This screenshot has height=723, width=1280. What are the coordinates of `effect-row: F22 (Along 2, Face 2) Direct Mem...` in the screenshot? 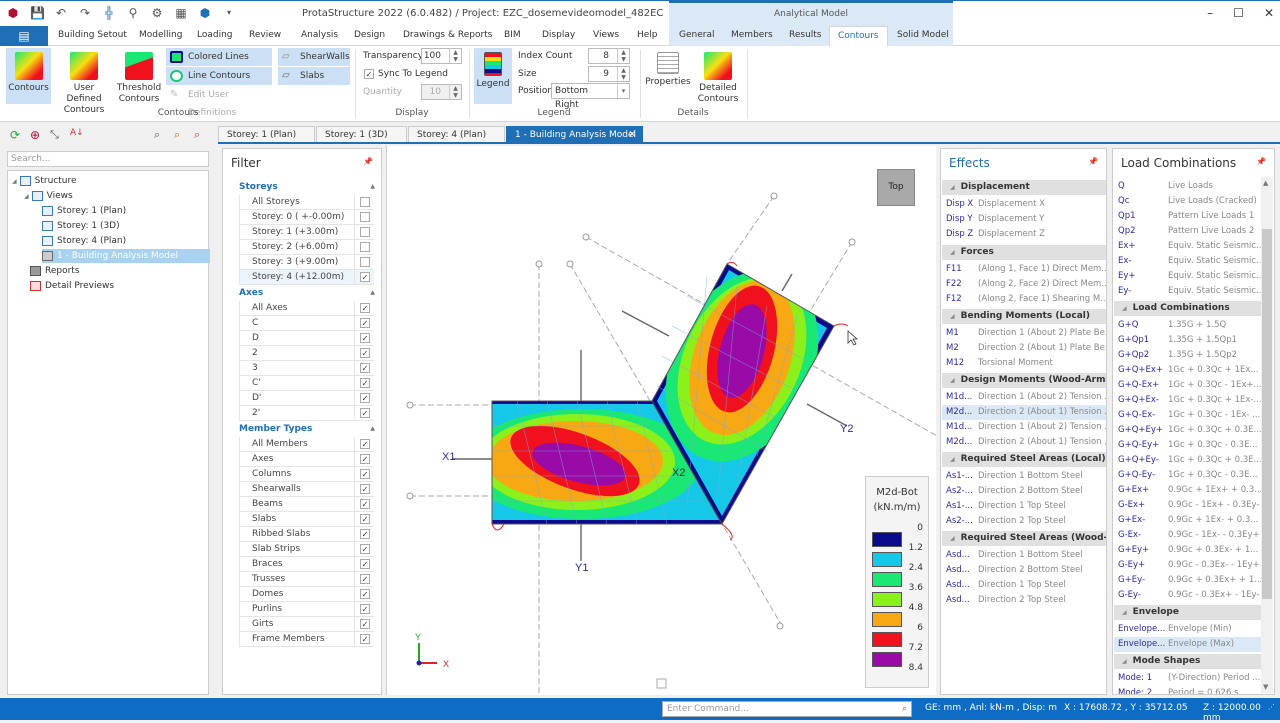 It's located at (1026, 284).